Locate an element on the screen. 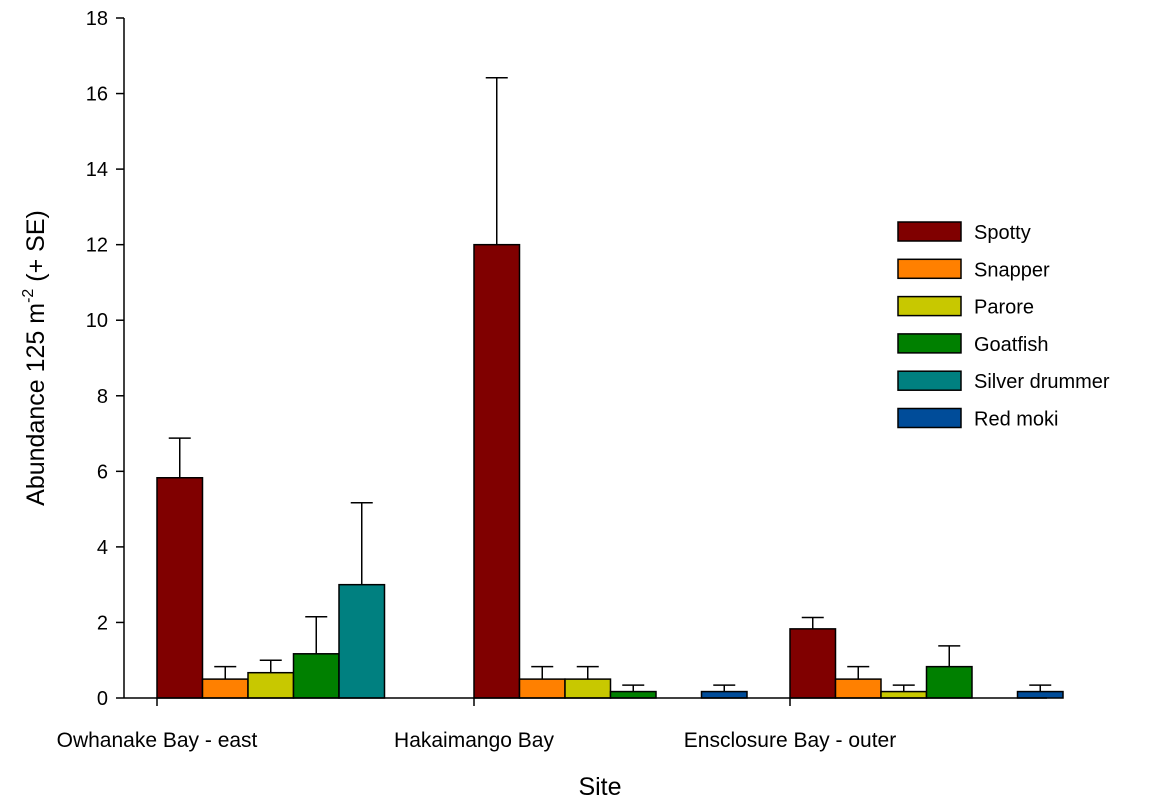  legend-label-silver-drummer: Silver drummer is located at coordinates (1042, 382).